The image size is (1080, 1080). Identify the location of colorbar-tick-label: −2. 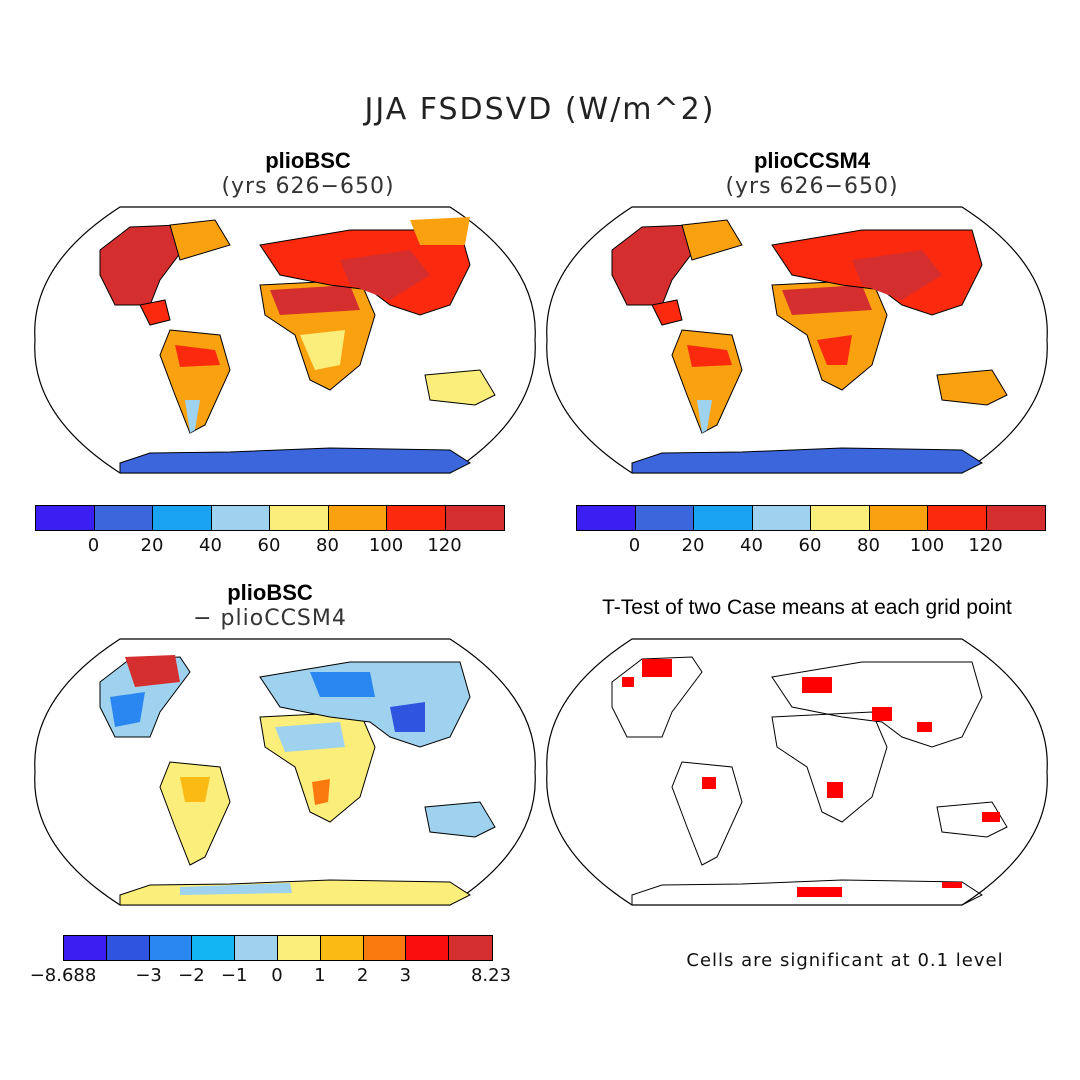
(191, 975).